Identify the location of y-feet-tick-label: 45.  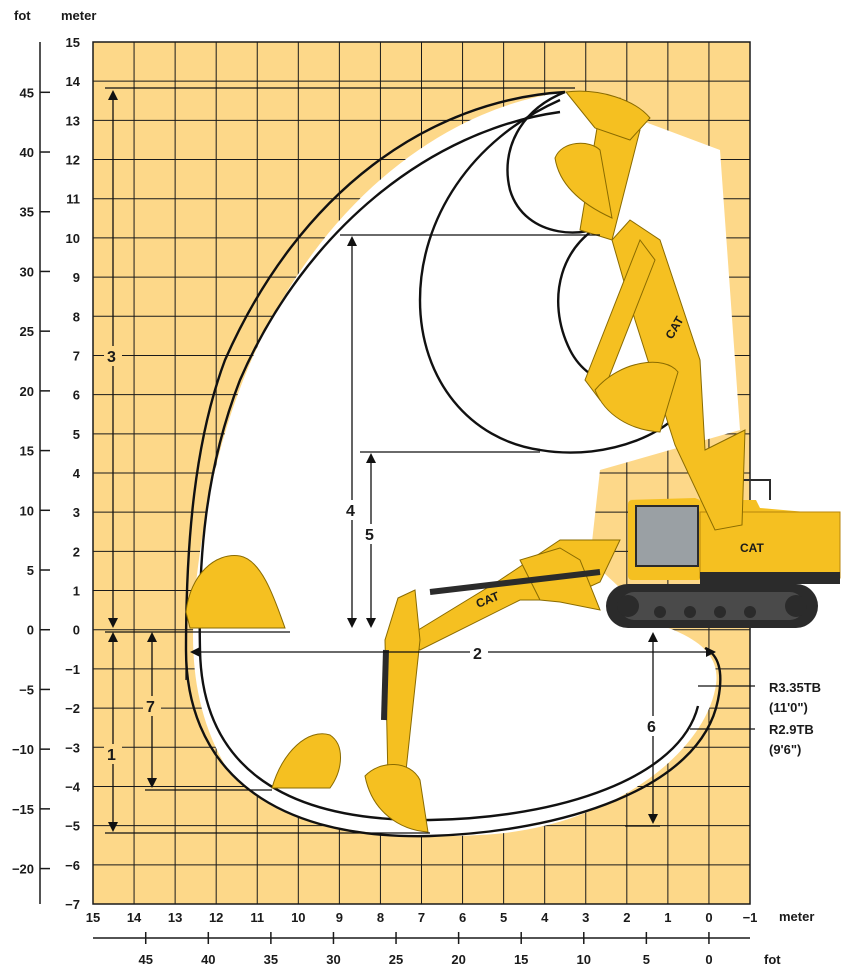
(27, 92).